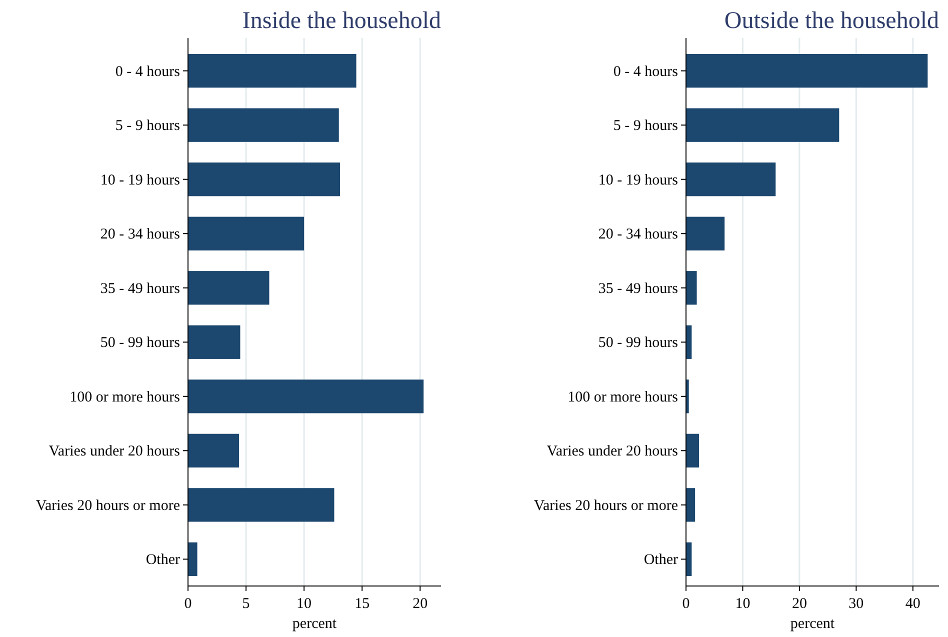 The image size is (948, 637). Describe the element at coordinates (341, 21) in the screenshot. I see `chart-title: Inside the household` at that location.